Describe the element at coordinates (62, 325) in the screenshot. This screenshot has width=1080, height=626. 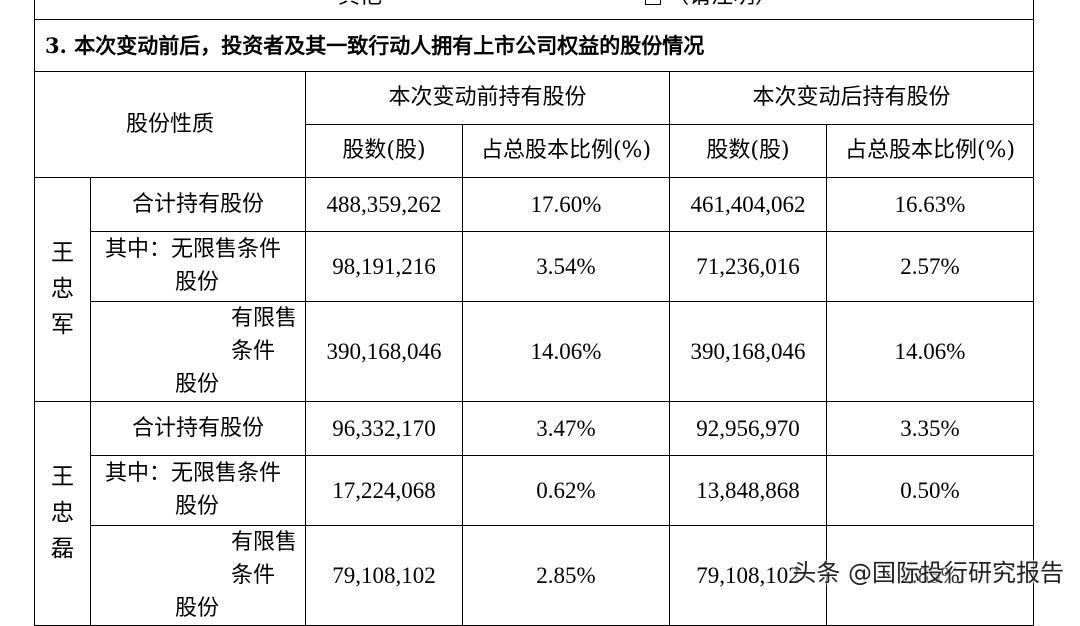
I see `holder-name-char: 军` at that location.